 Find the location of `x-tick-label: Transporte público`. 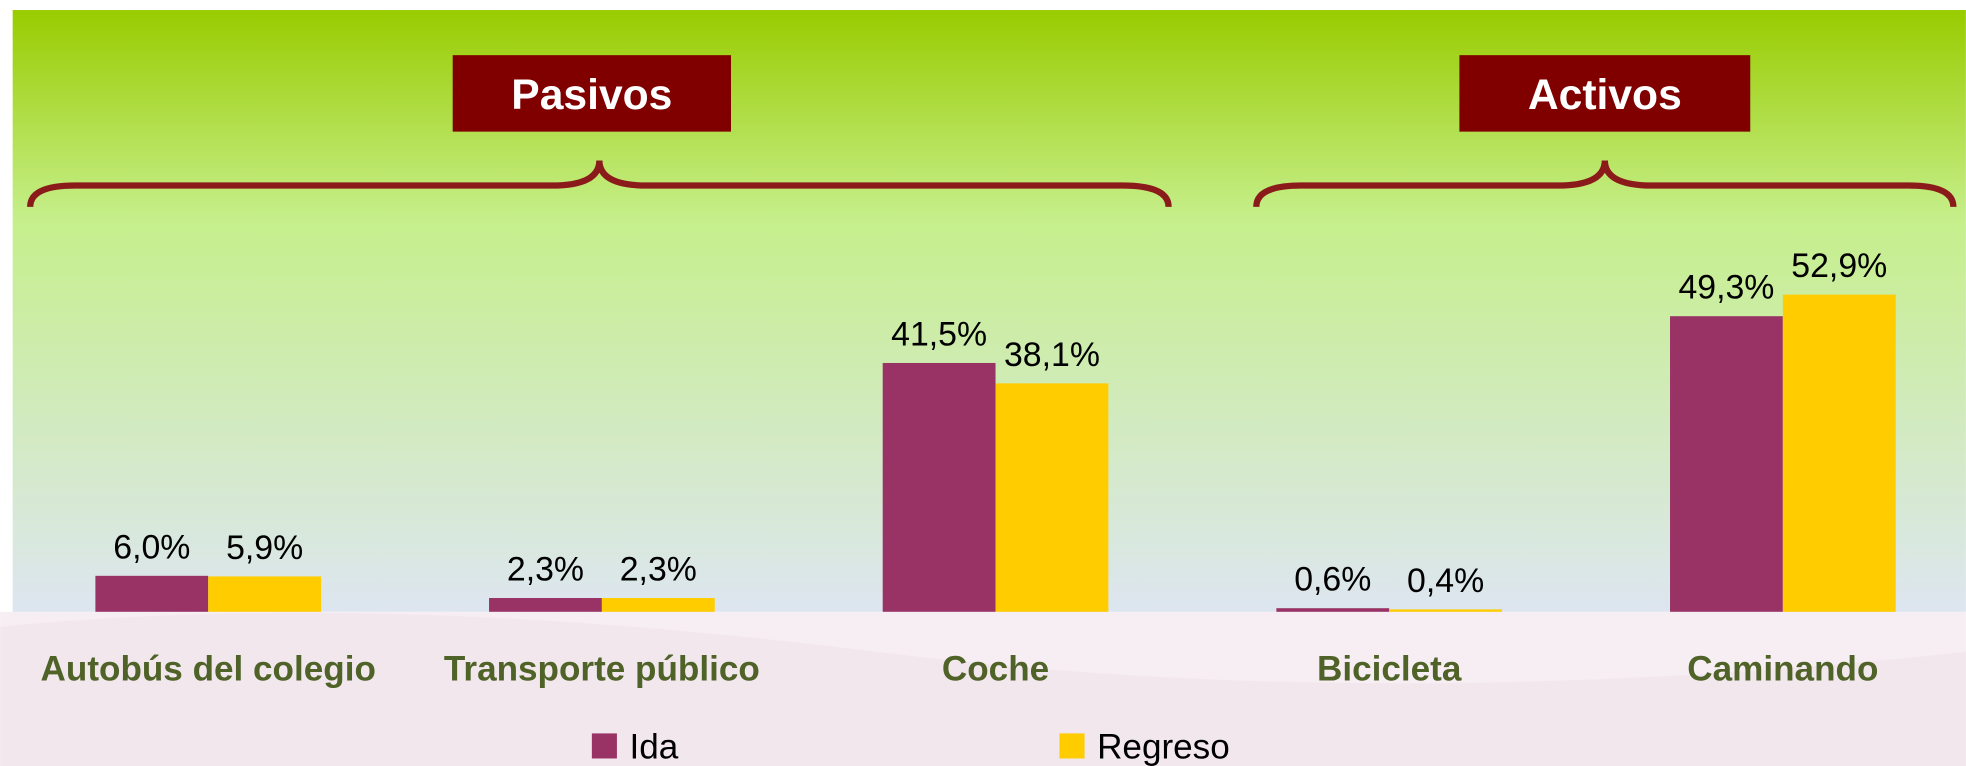

x-tick-label: Transporte público is located at coordinates (602, 669).